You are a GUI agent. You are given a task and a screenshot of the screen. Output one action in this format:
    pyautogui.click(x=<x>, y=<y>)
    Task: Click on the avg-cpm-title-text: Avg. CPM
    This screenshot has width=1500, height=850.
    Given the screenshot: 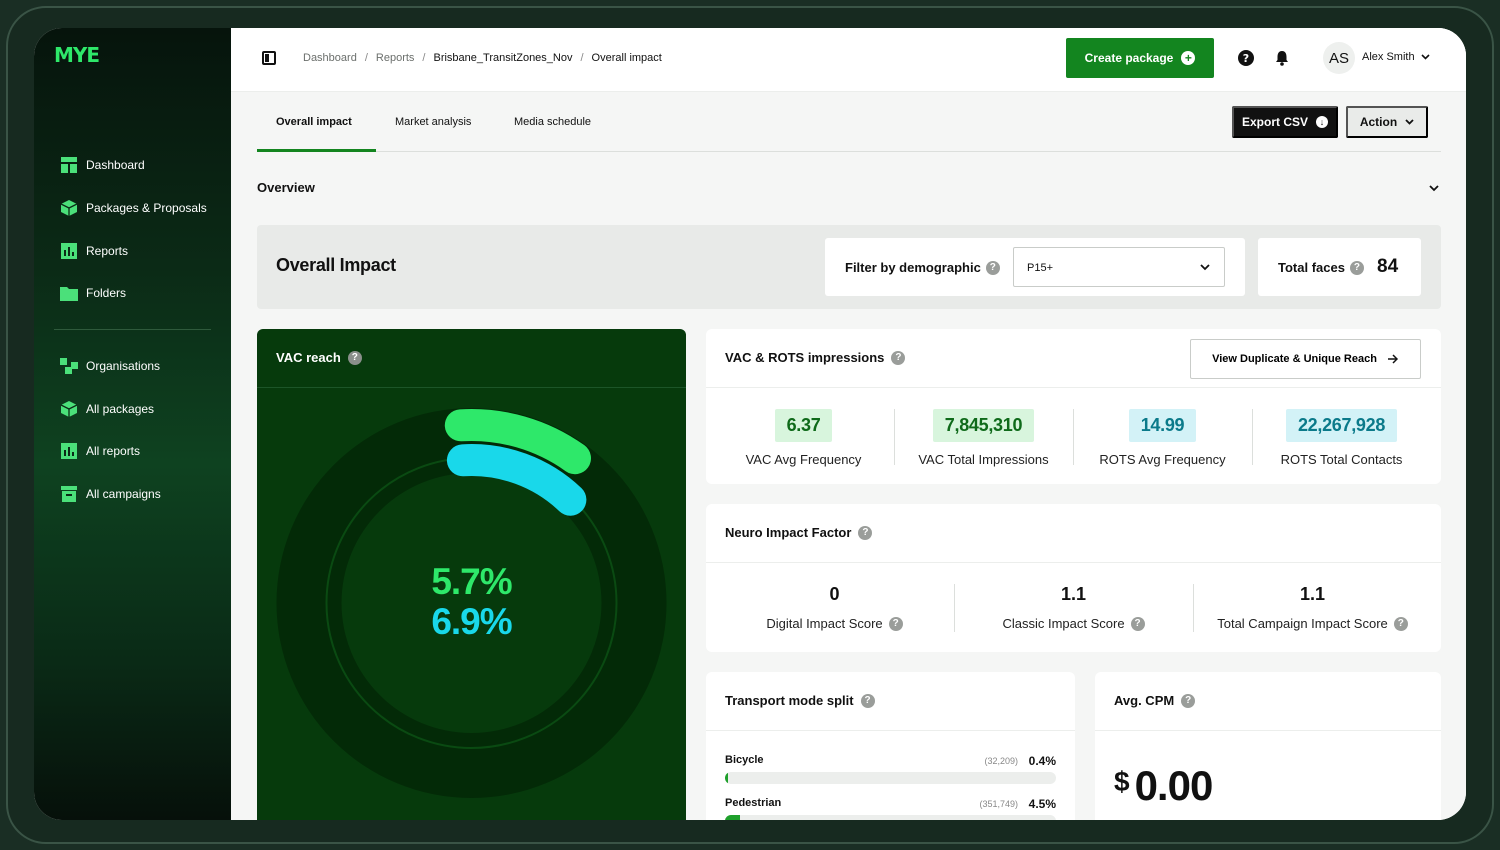 What is the action you would take?
    pyautogui.click(x=1144, y=700)
    